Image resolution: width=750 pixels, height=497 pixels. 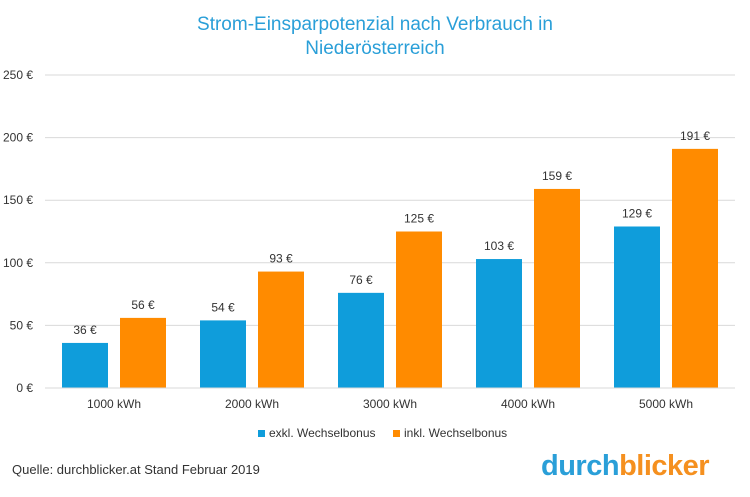 I want to click on data-label: 36 €, so click(x=85, y=330).